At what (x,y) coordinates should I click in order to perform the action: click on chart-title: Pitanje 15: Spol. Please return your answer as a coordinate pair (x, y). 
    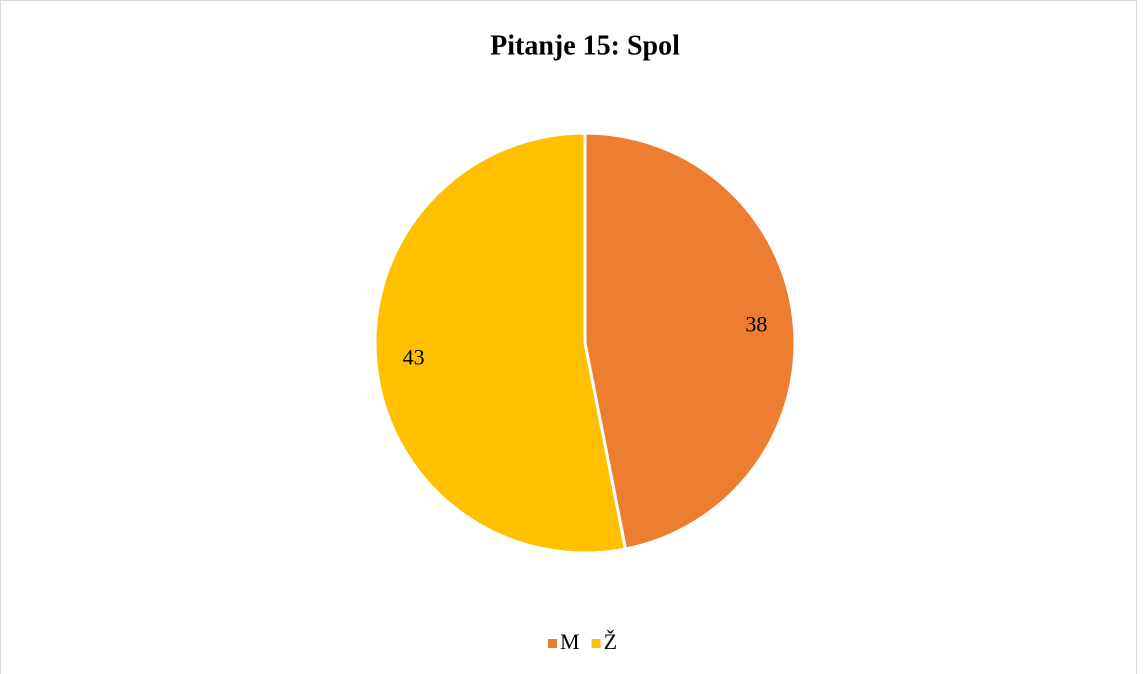
    Looking at the image, I should click on (585, 45).